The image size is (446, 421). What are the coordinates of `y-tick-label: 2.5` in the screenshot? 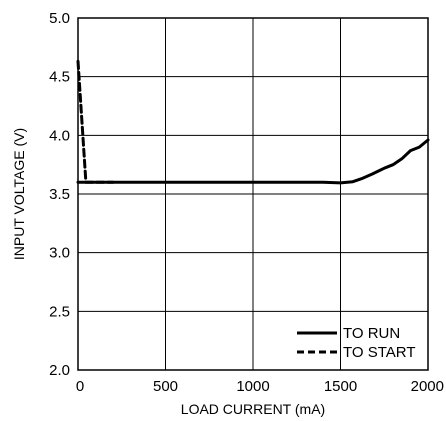 It's located at (59, 311).